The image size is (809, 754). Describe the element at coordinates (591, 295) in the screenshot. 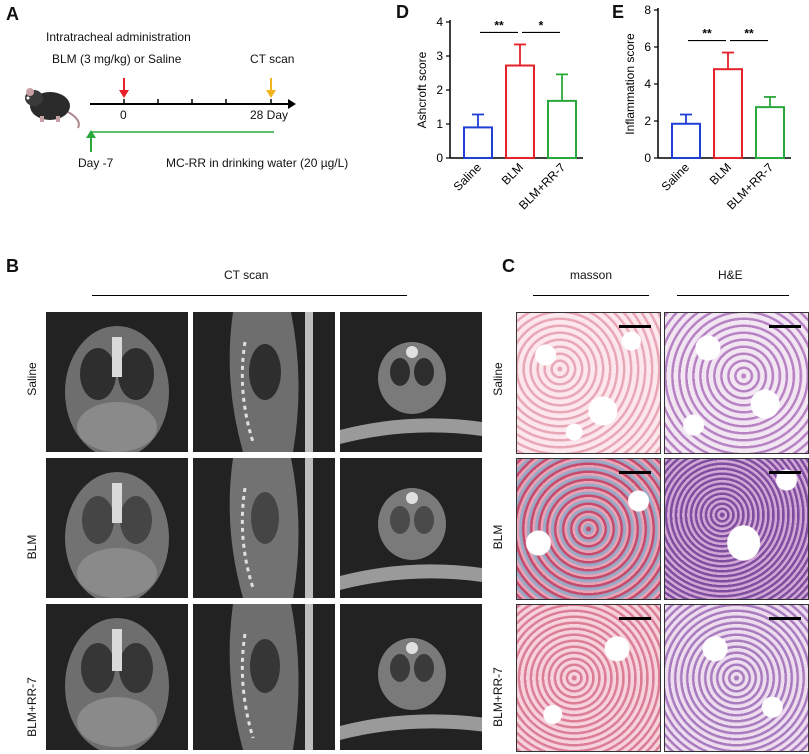

I see `masson-rule` at that location.